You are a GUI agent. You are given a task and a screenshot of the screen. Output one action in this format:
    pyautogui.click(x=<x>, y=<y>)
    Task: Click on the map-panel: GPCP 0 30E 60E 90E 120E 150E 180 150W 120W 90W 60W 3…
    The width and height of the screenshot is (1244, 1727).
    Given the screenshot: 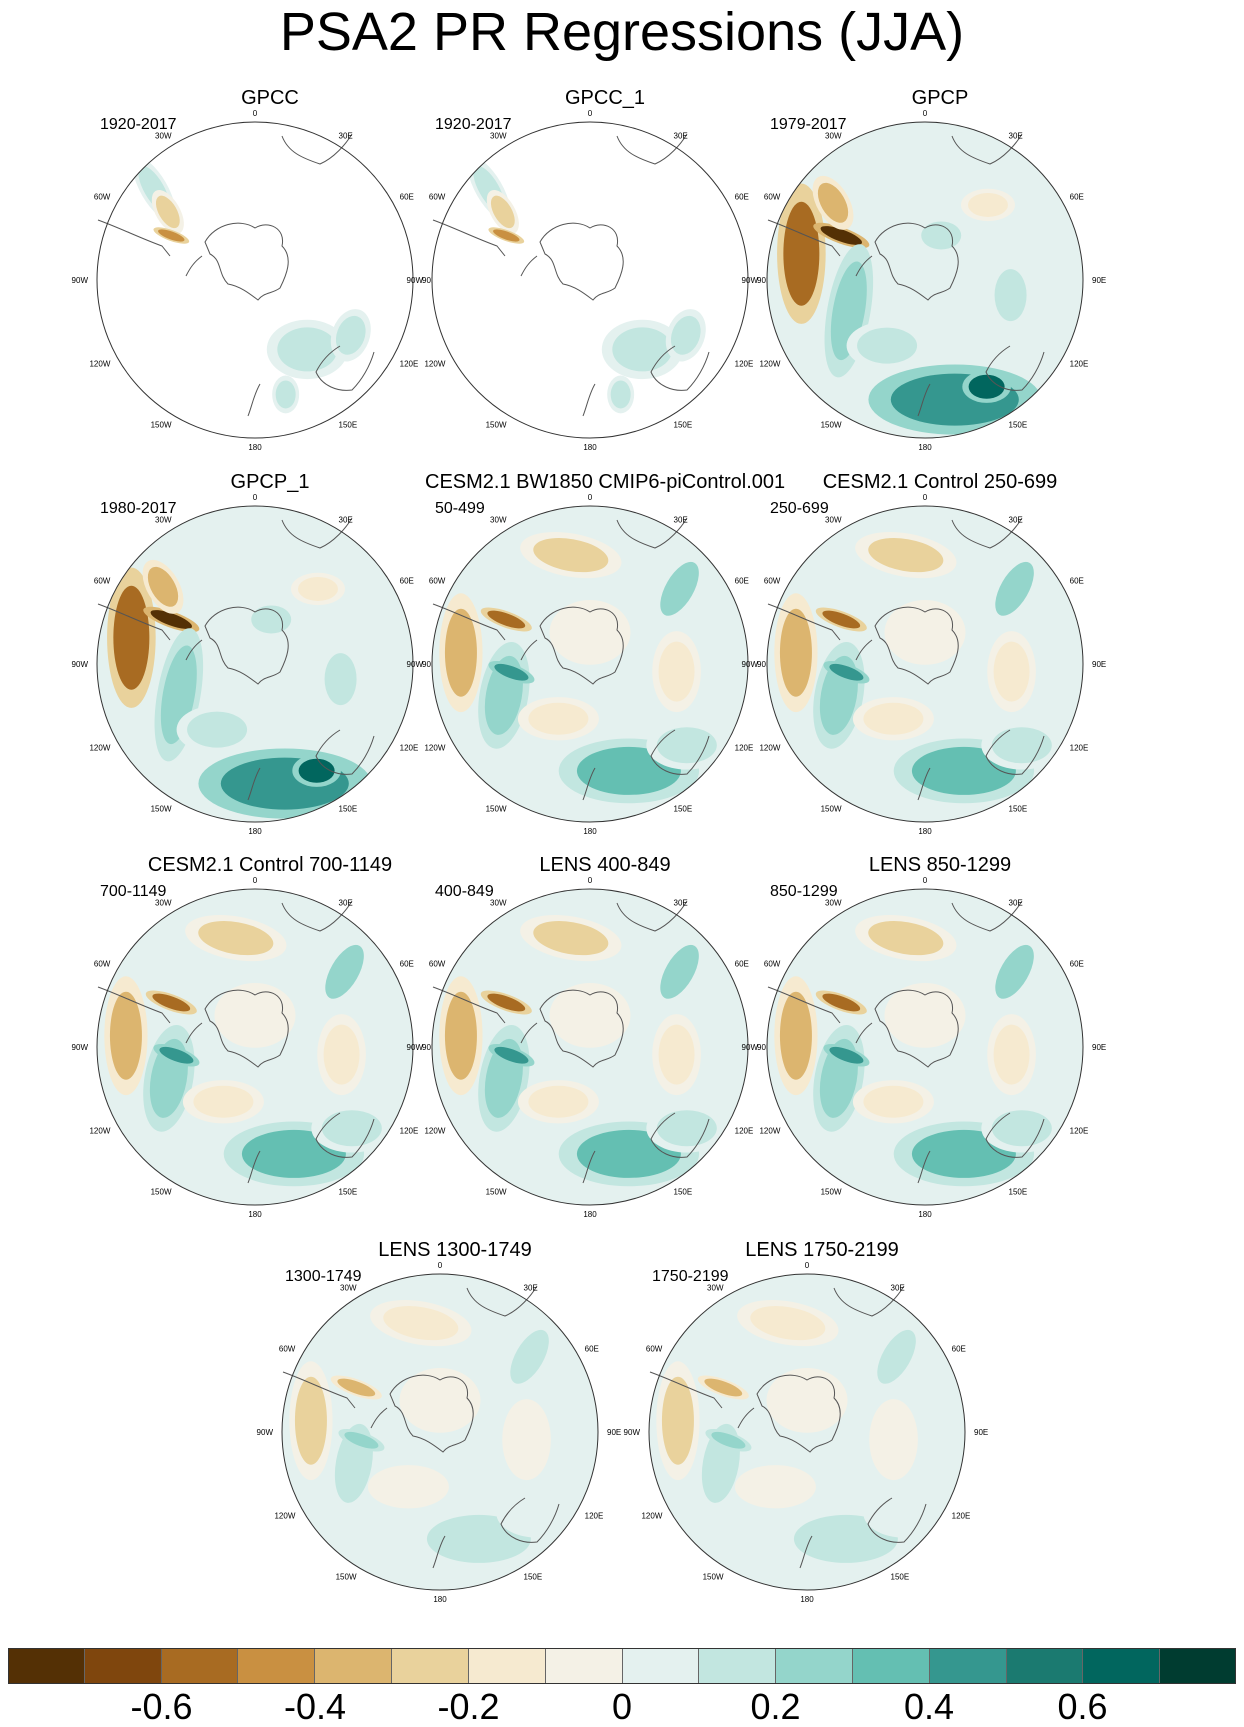 What is the action you would take?
    pyautogui.click(x=931, y=278)
    